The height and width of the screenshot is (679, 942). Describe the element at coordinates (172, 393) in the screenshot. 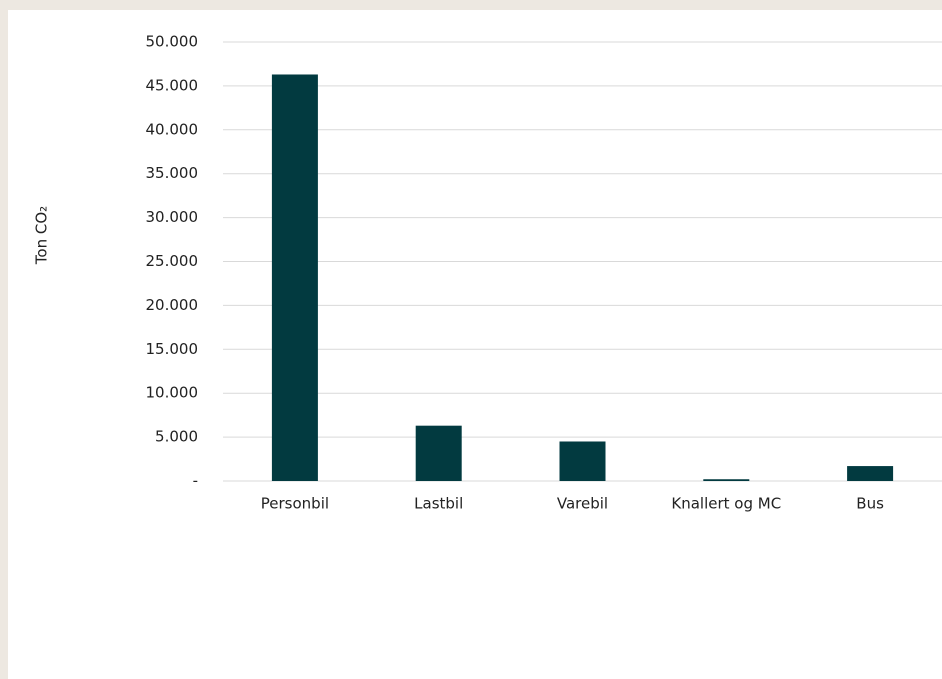

I see `y-tick-label: 10.000` at that location.